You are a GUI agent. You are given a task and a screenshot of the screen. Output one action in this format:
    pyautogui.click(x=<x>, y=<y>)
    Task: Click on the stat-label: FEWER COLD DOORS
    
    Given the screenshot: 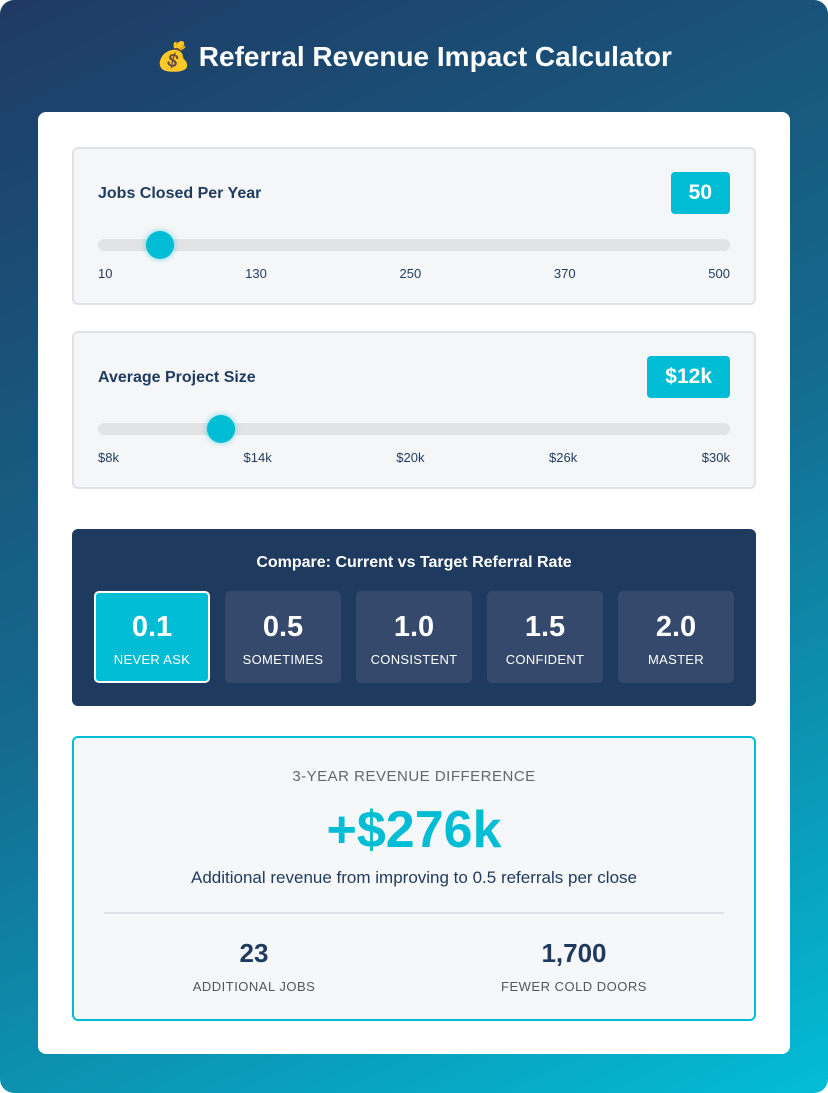 What is the action you would take?
    pyautogui.click(x=574, y=986)
    